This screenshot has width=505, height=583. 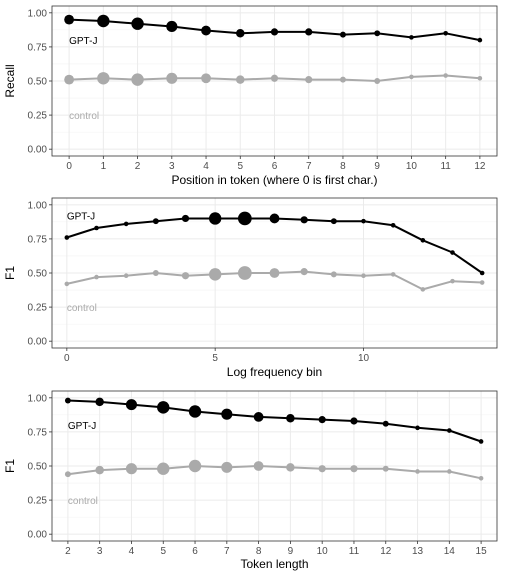 What do you see at coordinates (274, 372) in the screenshot?
I see `x-axis-title: Log frequency bin` at bounding box center [274, 372].